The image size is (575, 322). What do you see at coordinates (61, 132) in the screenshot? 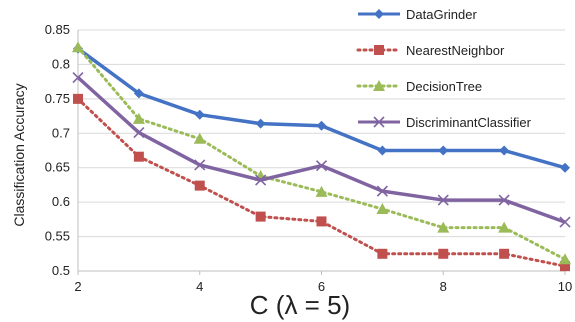
I see `y-tick-label: 0.7` at bounding box center [61, 132].